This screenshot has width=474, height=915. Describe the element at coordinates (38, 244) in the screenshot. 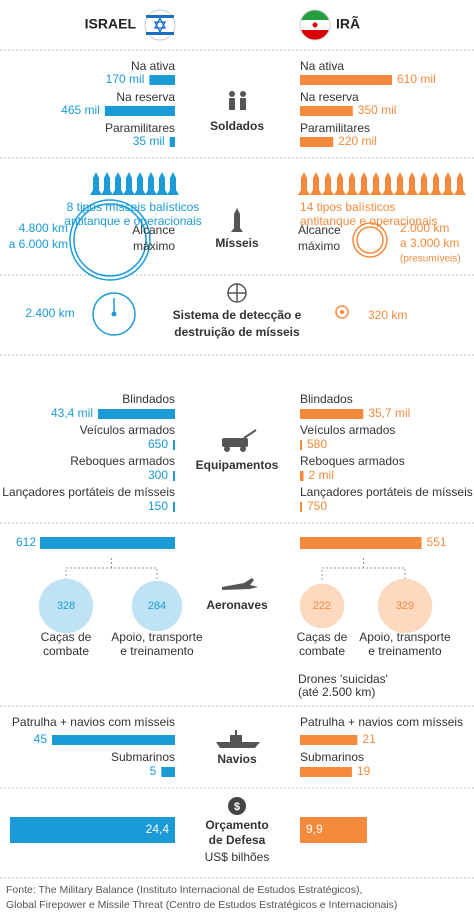

I see `range-value: a 6.000 km` at that location.